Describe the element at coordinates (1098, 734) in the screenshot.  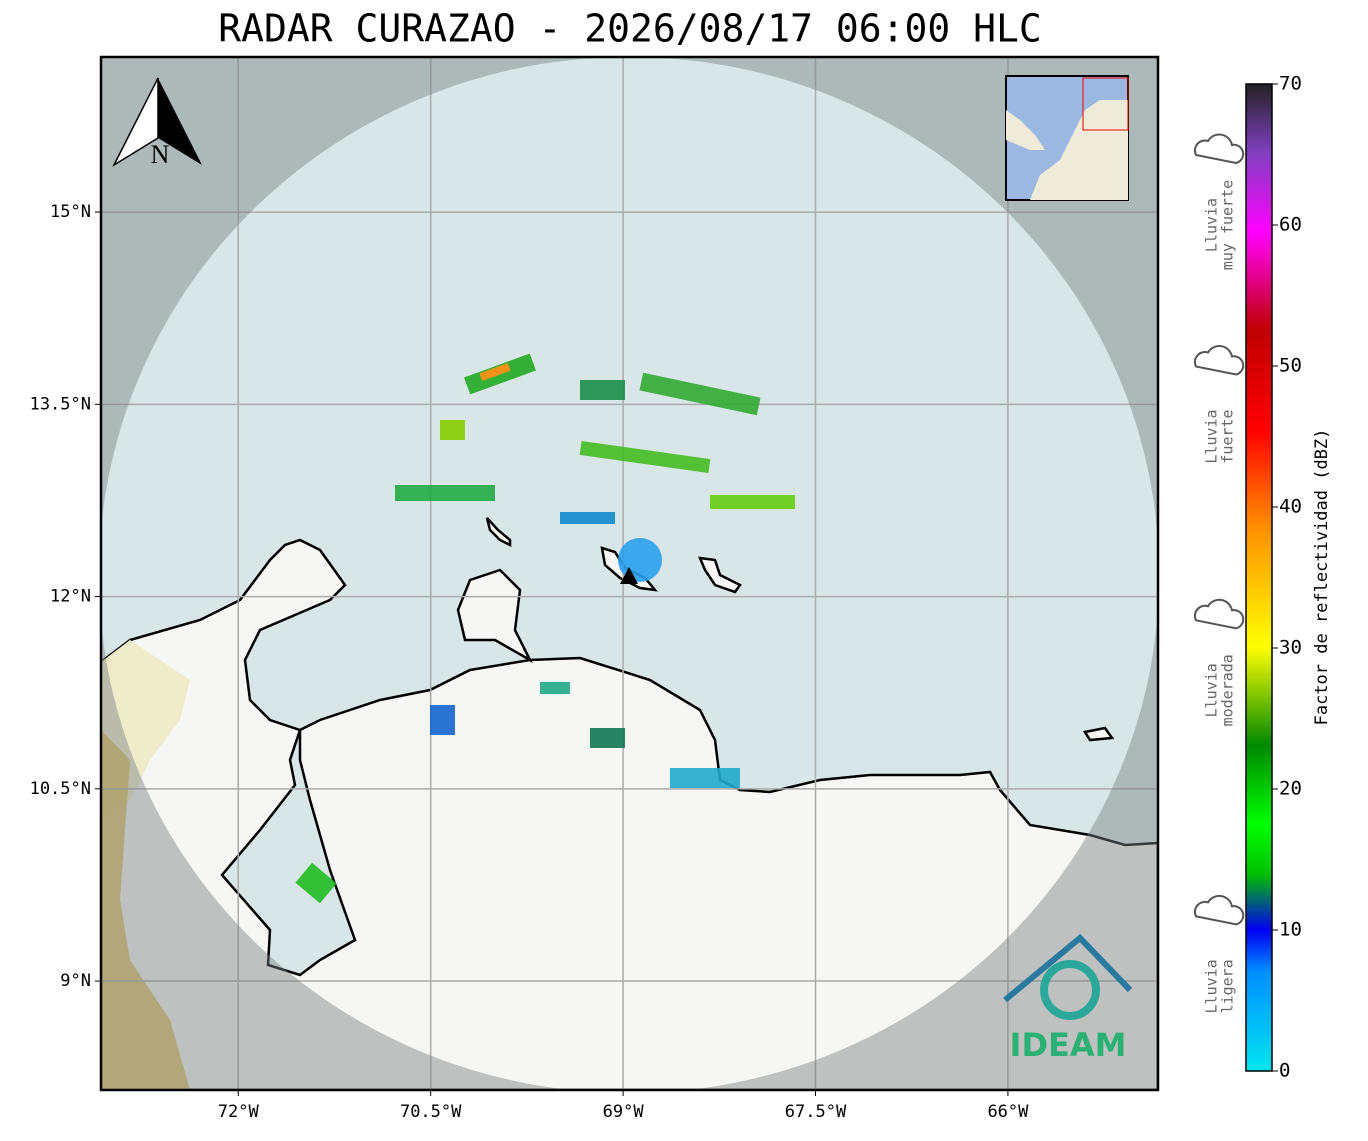
I see `island` at that location.